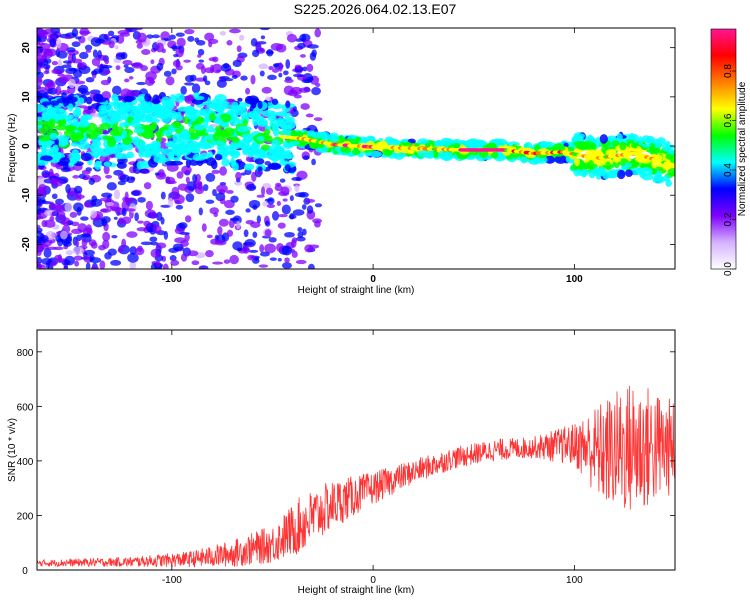 Image resolution: width=750 pixels, height=600 pixels. Describe the element at coordinates (375, 9) in the screenshot. I see `figure-title: S225.2026.064.02.13.E07` at that location.